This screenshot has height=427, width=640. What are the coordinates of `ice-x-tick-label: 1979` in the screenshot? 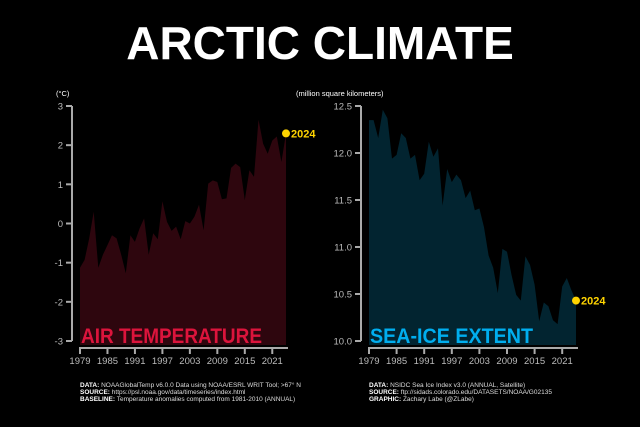 It's located at (368, 361).